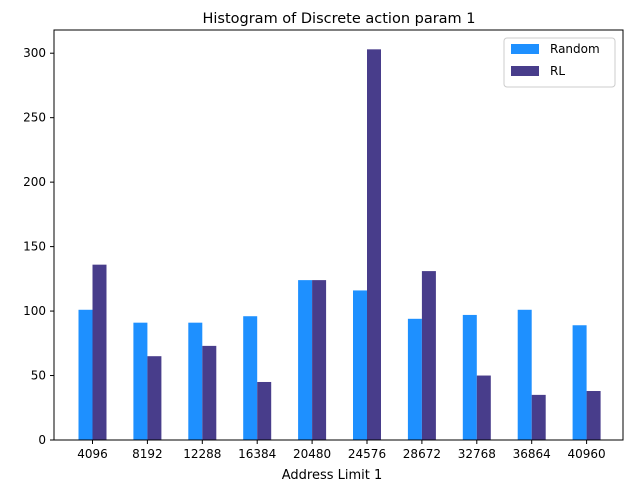 The image size is (630, 492). Describe the element at coordinates (34, 247) in the screenshot. I see `y-tick-label: 150` at that location.